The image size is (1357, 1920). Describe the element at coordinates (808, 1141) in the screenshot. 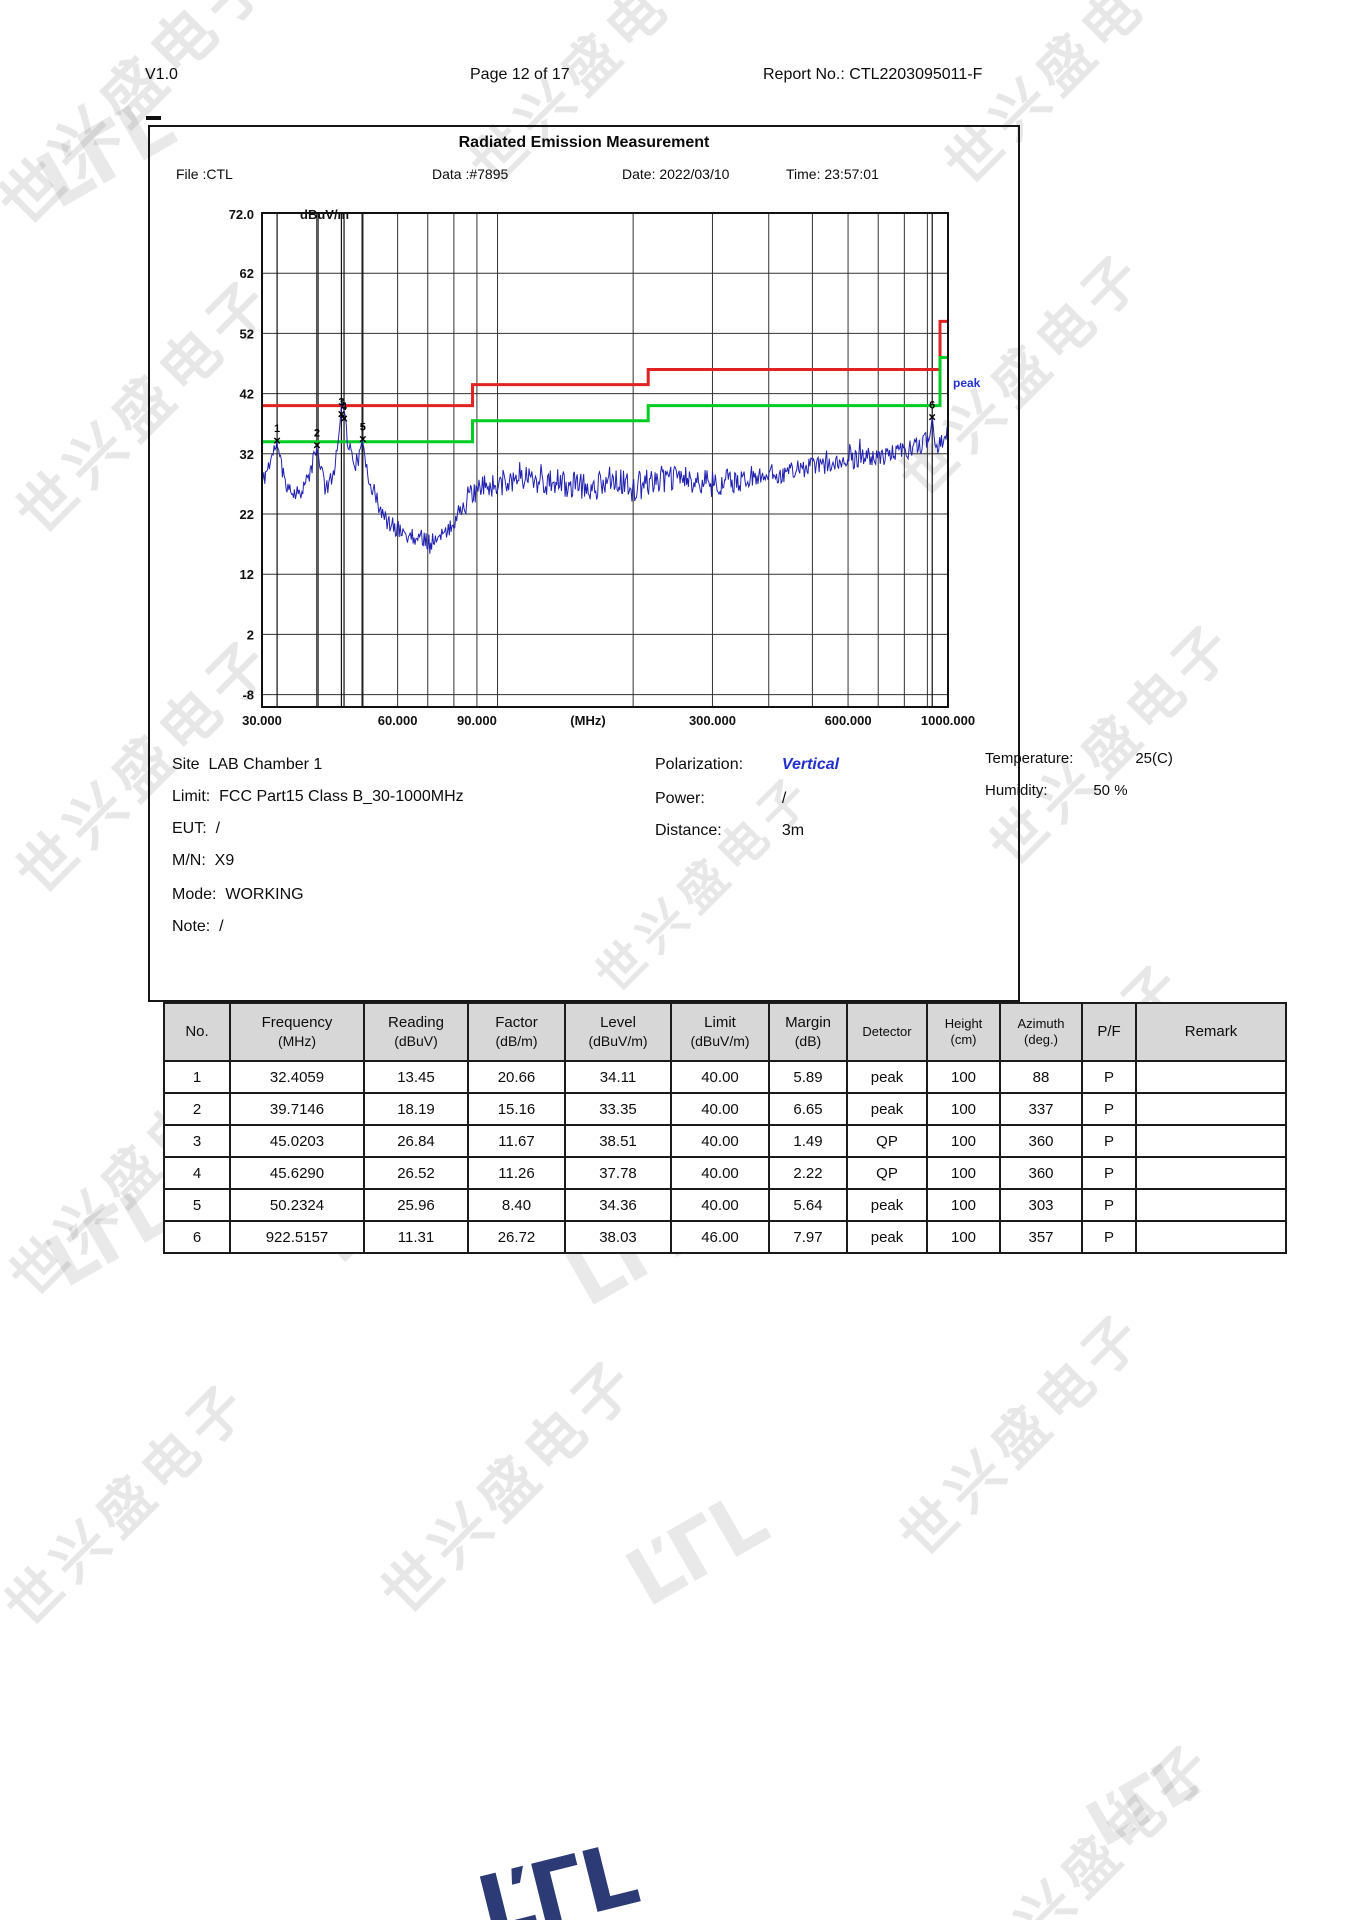

I see `table-cell: 1.49` at that location.